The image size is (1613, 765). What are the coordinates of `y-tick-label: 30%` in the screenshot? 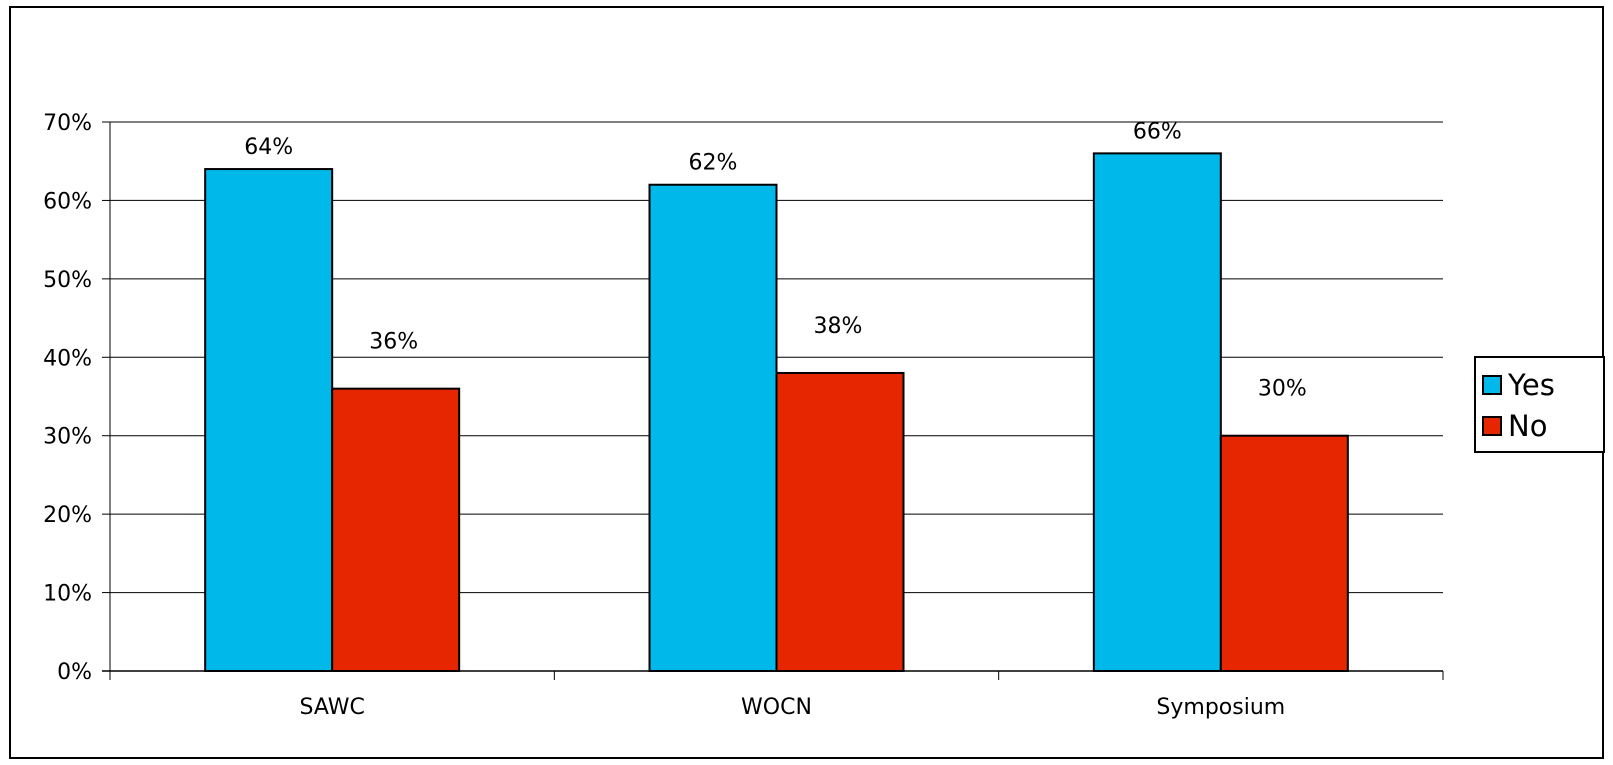 It's located at (67, 437).